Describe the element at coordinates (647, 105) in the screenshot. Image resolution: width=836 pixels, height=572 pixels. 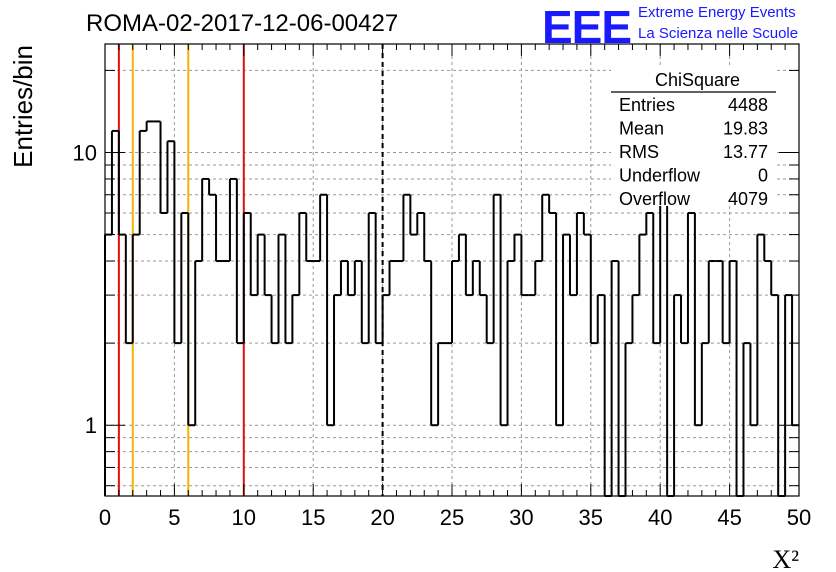
I see `stats-label: Entries` at that location.